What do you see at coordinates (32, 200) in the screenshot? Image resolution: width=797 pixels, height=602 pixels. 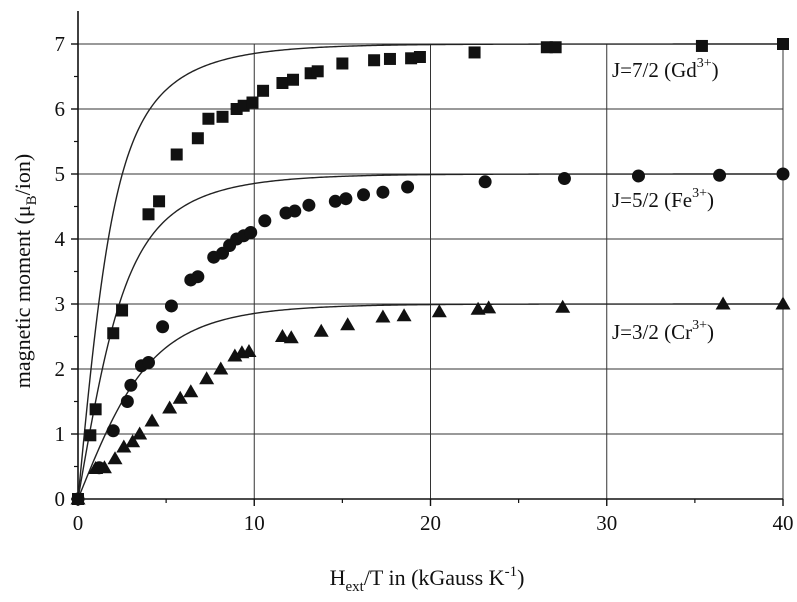 I see `y-axis-title-sub: B` at bounding box center [32, 200].